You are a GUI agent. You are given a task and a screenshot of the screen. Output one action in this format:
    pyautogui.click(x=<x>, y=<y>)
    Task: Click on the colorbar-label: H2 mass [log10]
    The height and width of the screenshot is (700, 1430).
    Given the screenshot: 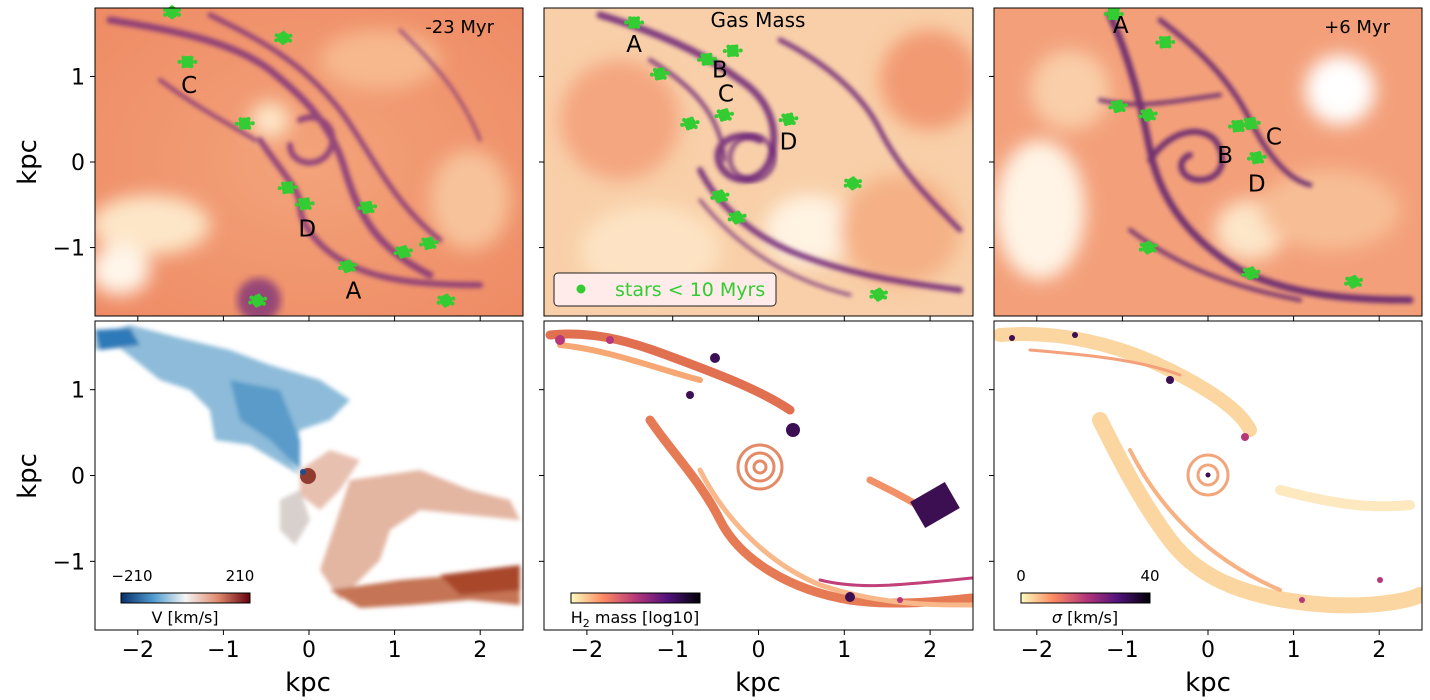 What is the action you would take?
    pyautogui.click(x=635, y=619)
    